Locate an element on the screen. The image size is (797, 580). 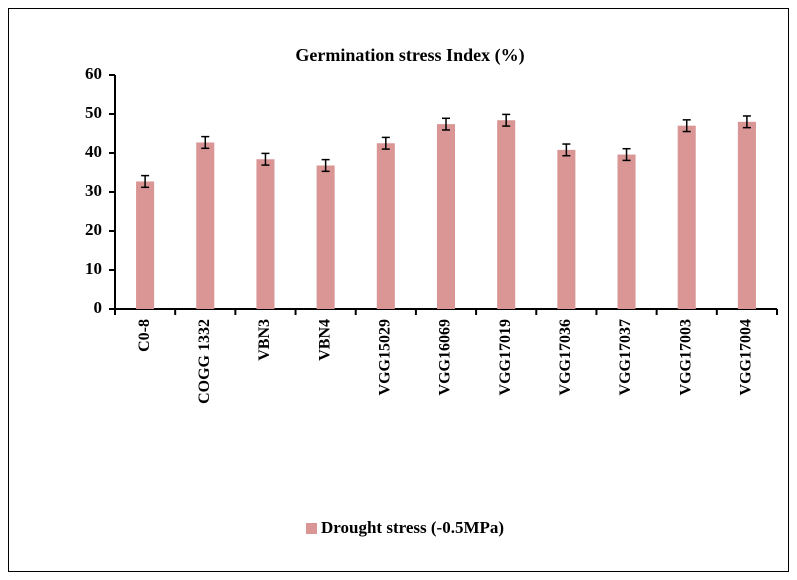
x-tick-label: VGG17019 is located at coordinates (505, 357).